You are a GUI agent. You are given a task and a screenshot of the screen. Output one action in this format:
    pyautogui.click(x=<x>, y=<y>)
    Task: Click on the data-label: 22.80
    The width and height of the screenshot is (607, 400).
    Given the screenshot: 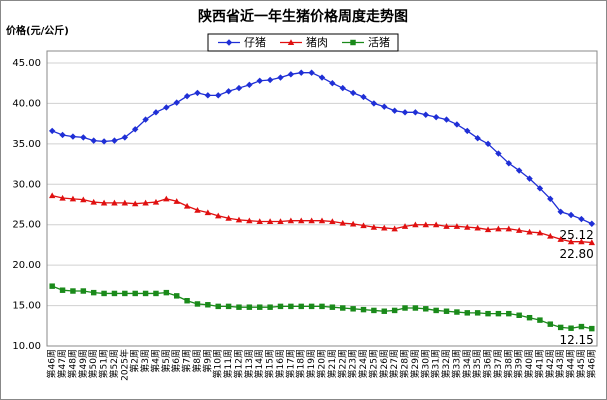 What is the action you would take?
    pyautogui.click(x=576, y=254)
    